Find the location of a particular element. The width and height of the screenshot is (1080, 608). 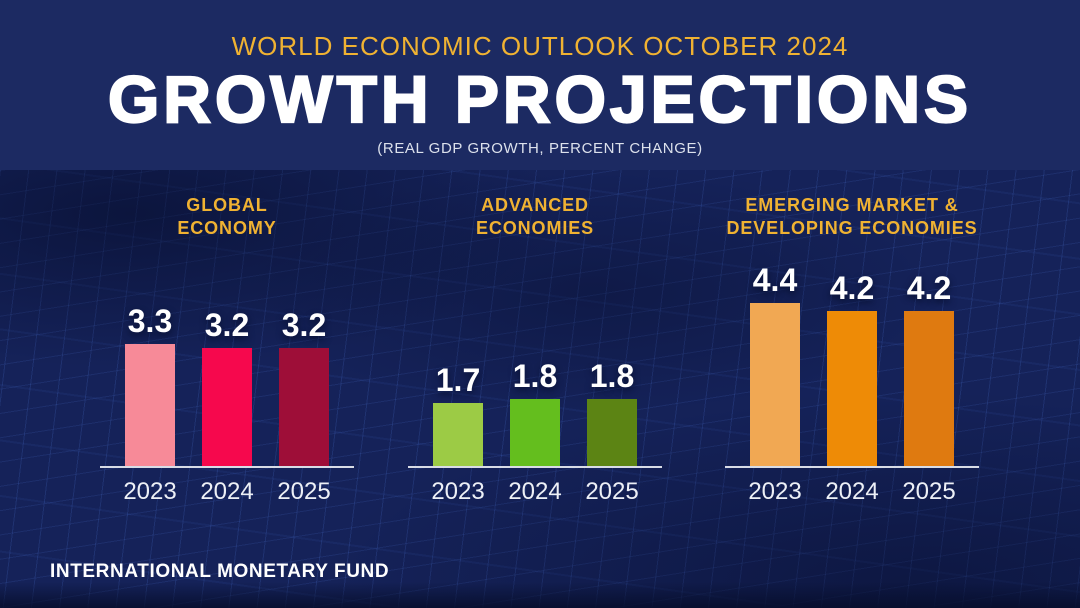

chart-group-global-economy: GLOBAL ECONOMY 3.3 3.2 3.2 2023 2024 2025 is located at coordinates (227, 349).